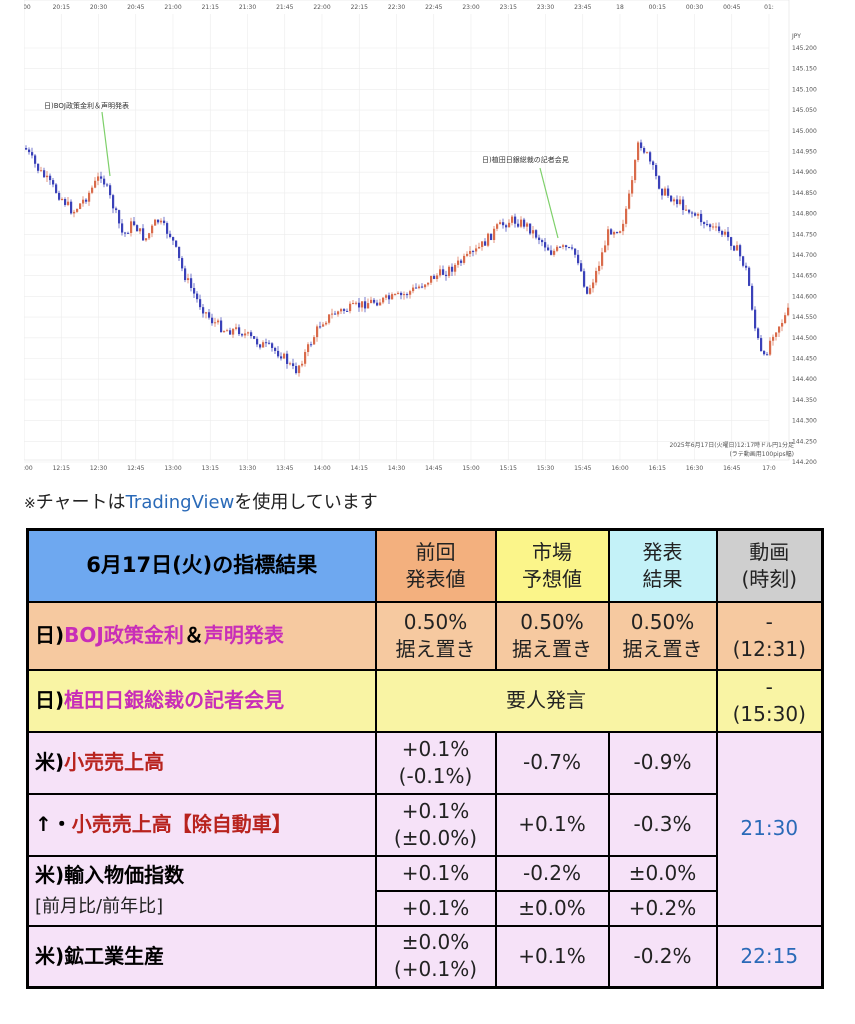 The image size is (855, 1024). Describe the element at coordinates (321, 7) in the screenshot. I see `time-tick-label: 22:00` at that location.